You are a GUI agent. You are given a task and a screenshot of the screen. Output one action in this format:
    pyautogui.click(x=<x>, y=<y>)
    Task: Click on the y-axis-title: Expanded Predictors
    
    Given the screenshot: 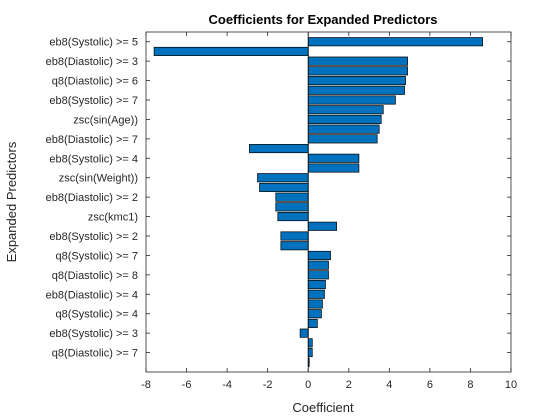 What is the action you would take?
    pyautogui.click(x=11, y=201)
    